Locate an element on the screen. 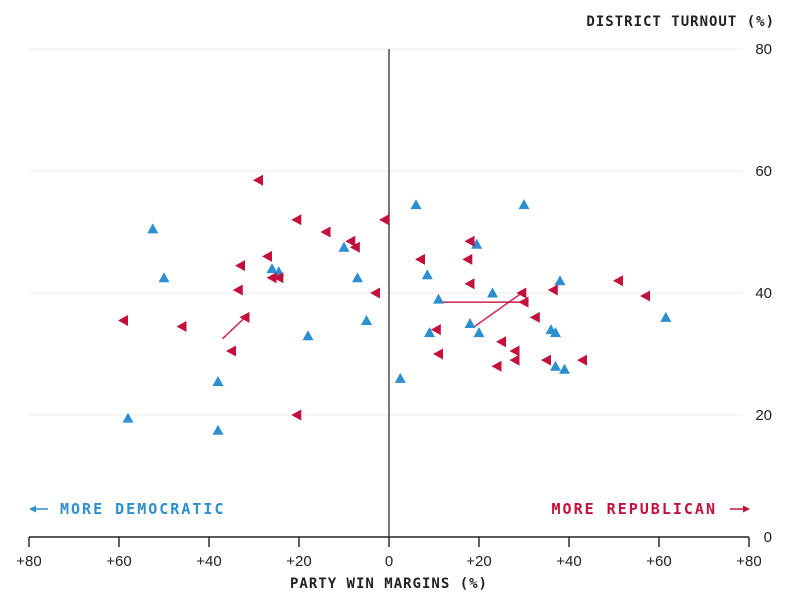 The image size is (800, 600). x-tick-label: 0 is located at coordinates (389, 561).